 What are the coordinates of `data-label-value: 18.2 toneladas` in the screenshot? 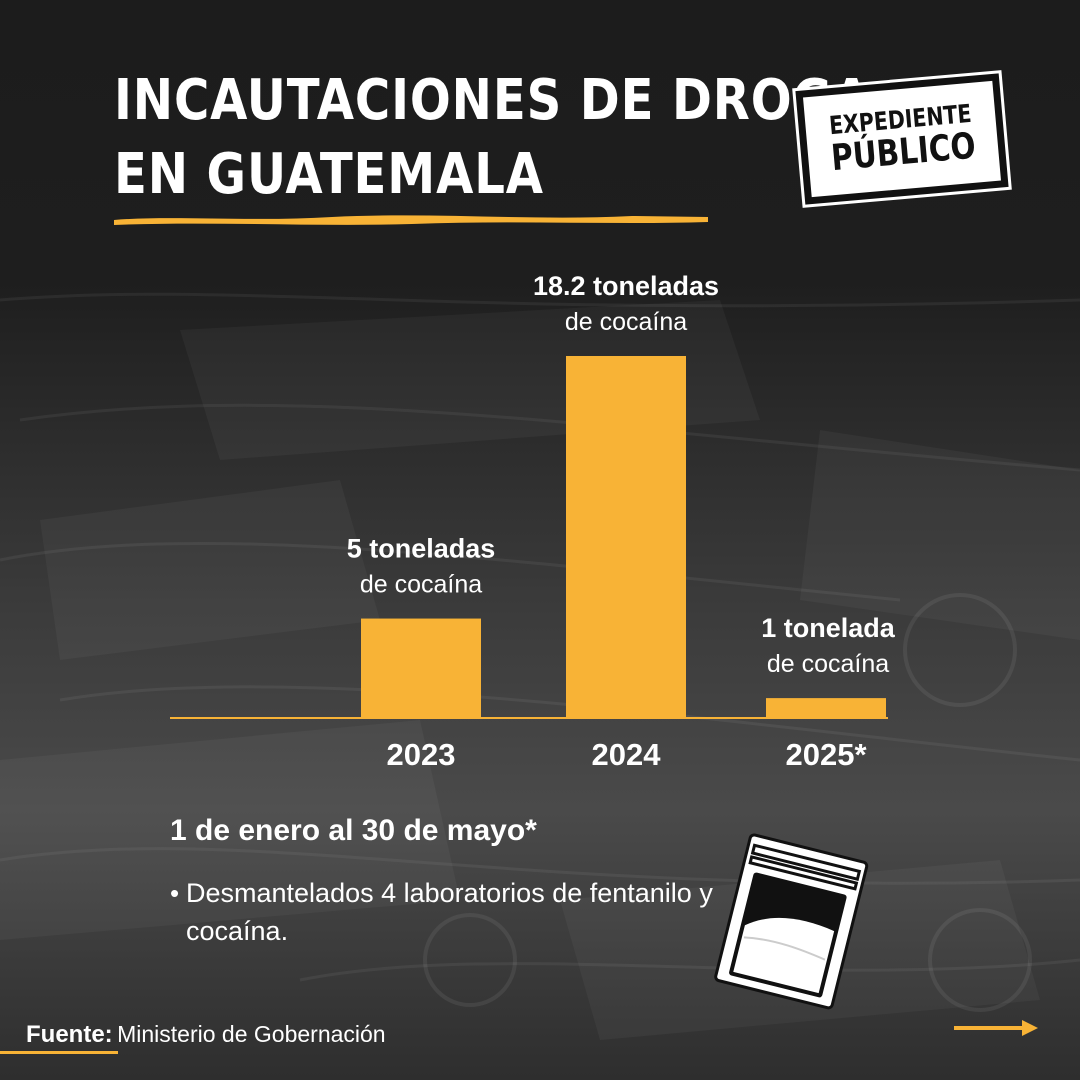 It's located at (626, 286).